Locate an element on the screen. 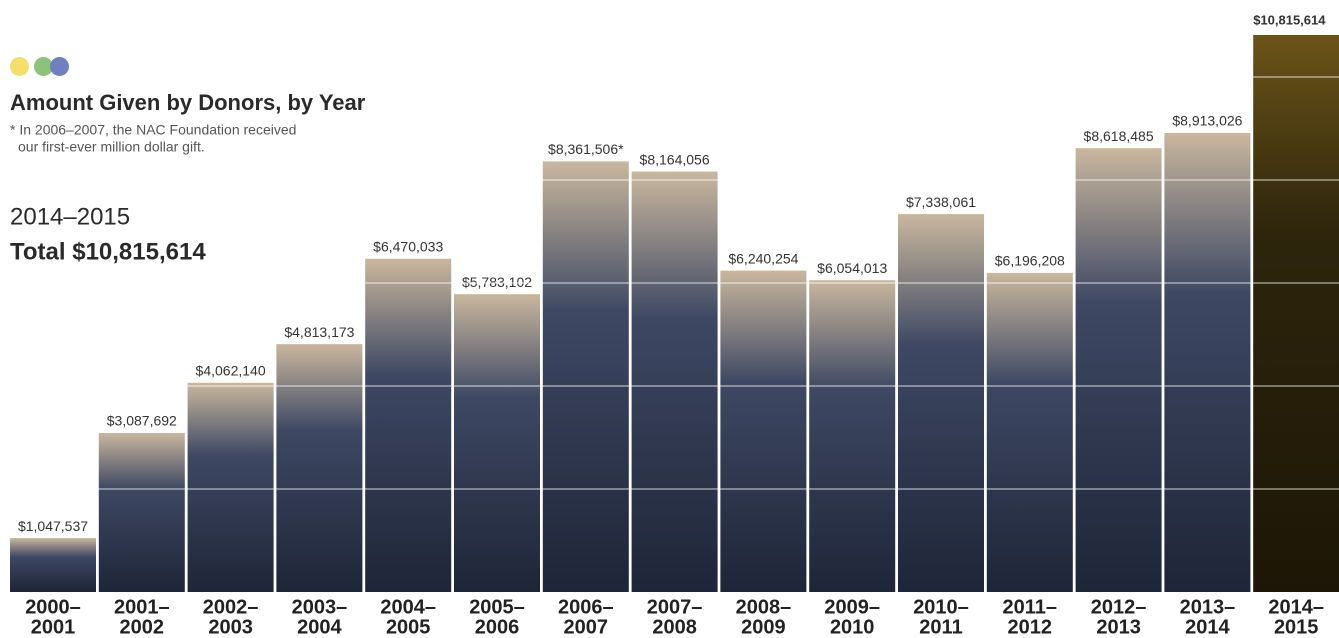 This screenshot has width=1339, height=638. value-label: $6,240,254 is located at coordinates (763, 258).